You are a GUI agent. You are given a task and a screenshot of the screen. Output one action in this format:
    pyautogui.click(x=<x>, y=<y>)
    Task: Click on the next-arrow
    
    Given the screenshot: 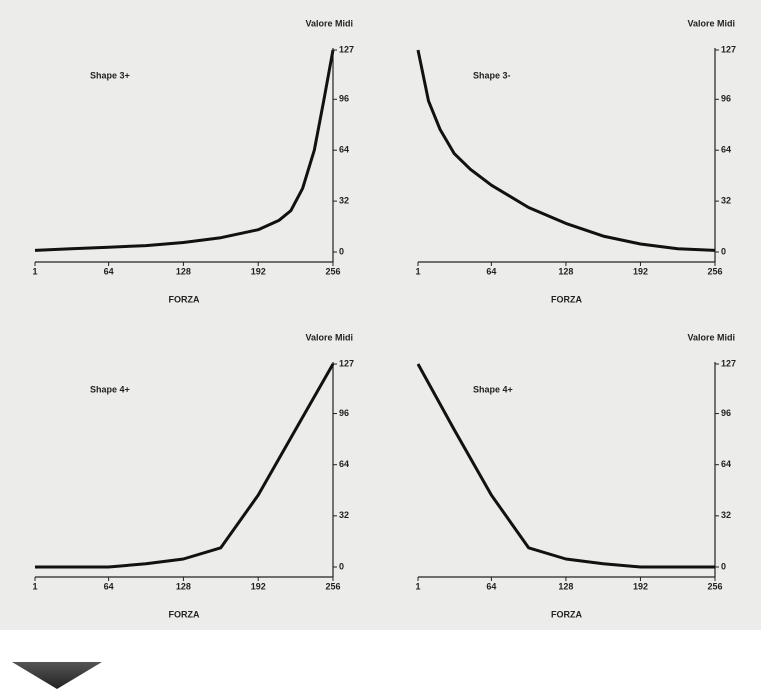 What is the action you would take?
    pyautogui.click(x=57, y=675)
    